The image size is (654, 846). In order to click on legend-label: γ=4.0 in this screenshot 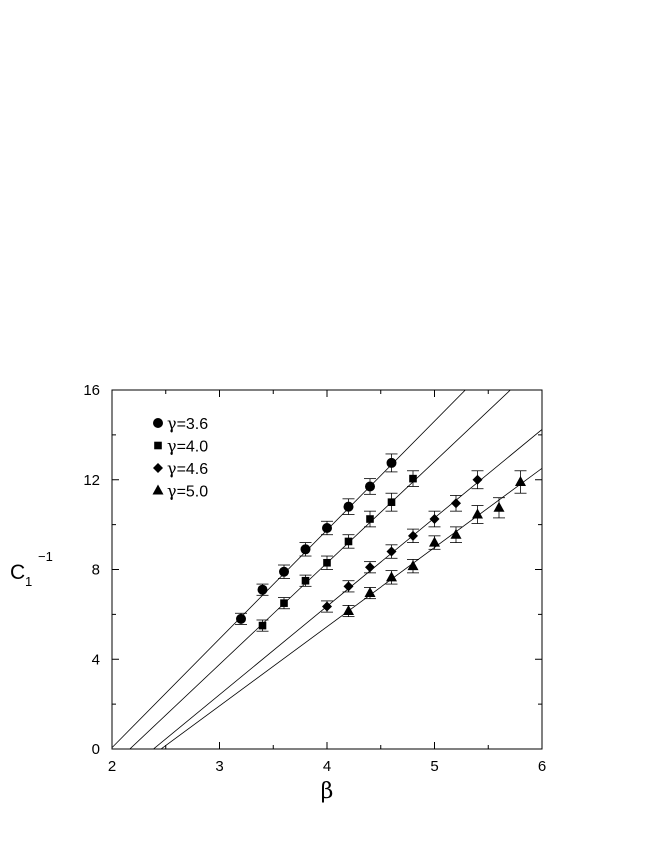, I will do `click(187, 446)`.